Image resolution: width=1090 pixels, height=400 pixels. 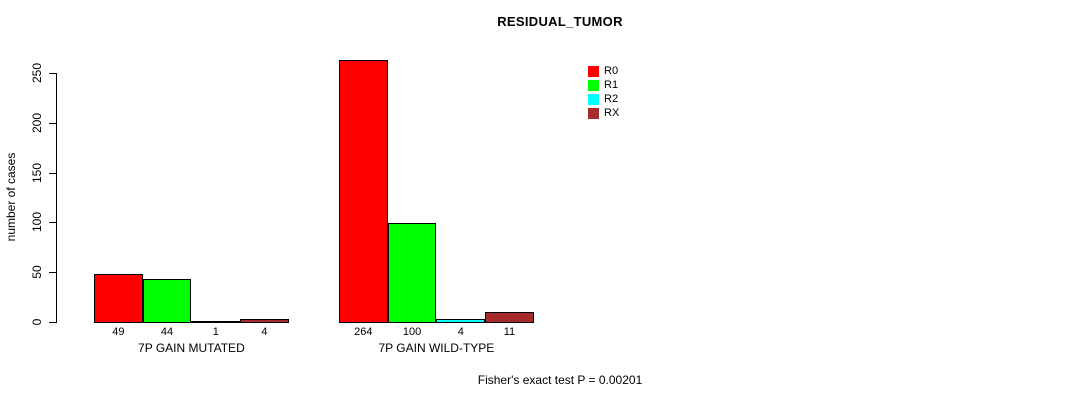 I want to click on bar-r1-group2, so click(x=412, y=273).